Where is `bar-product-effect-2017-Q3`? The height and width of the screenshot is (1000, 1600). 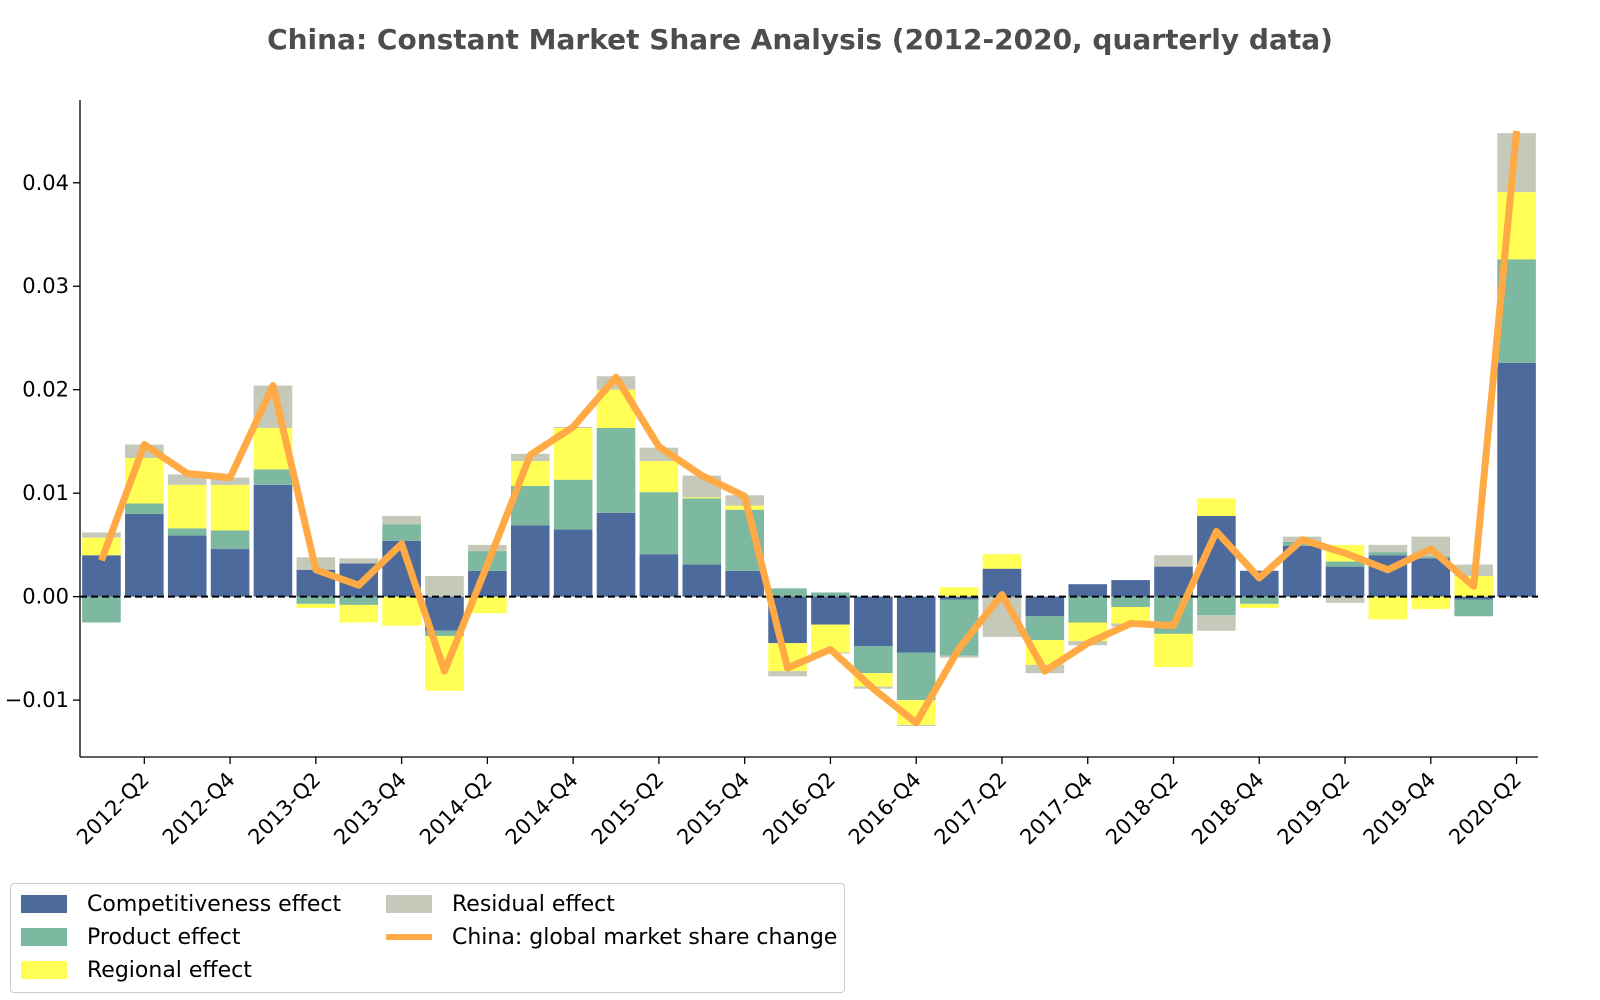
bar-product-effect-2017-Q3 is located at coordinates (1045, 628).